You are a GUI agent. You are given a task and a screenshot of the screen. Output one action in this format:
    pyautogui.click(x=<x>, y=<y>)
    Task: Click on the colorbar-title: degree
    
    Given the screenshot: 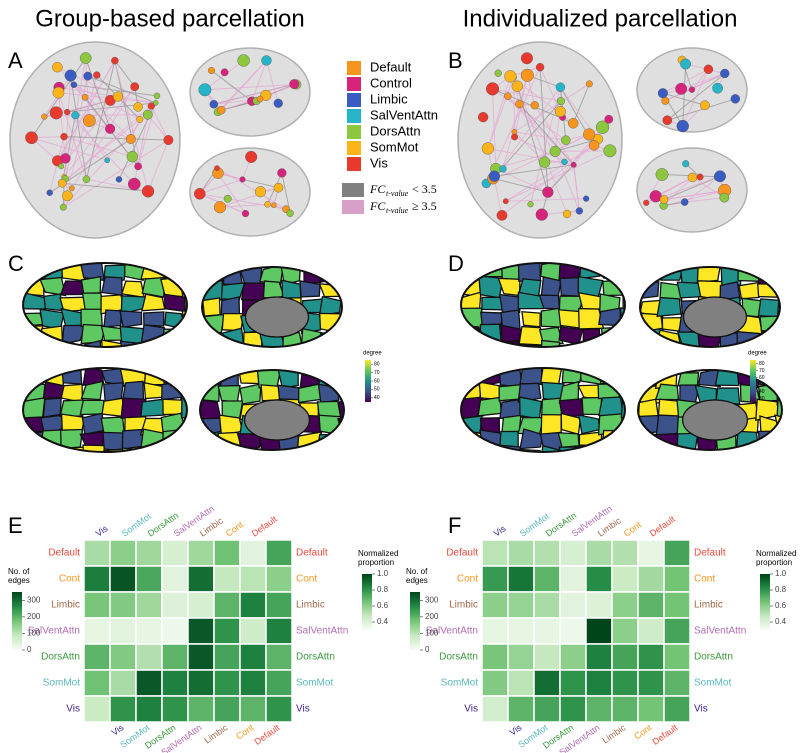 What is the action you would take?
    pyautogui.click(x=372, y=354)
    